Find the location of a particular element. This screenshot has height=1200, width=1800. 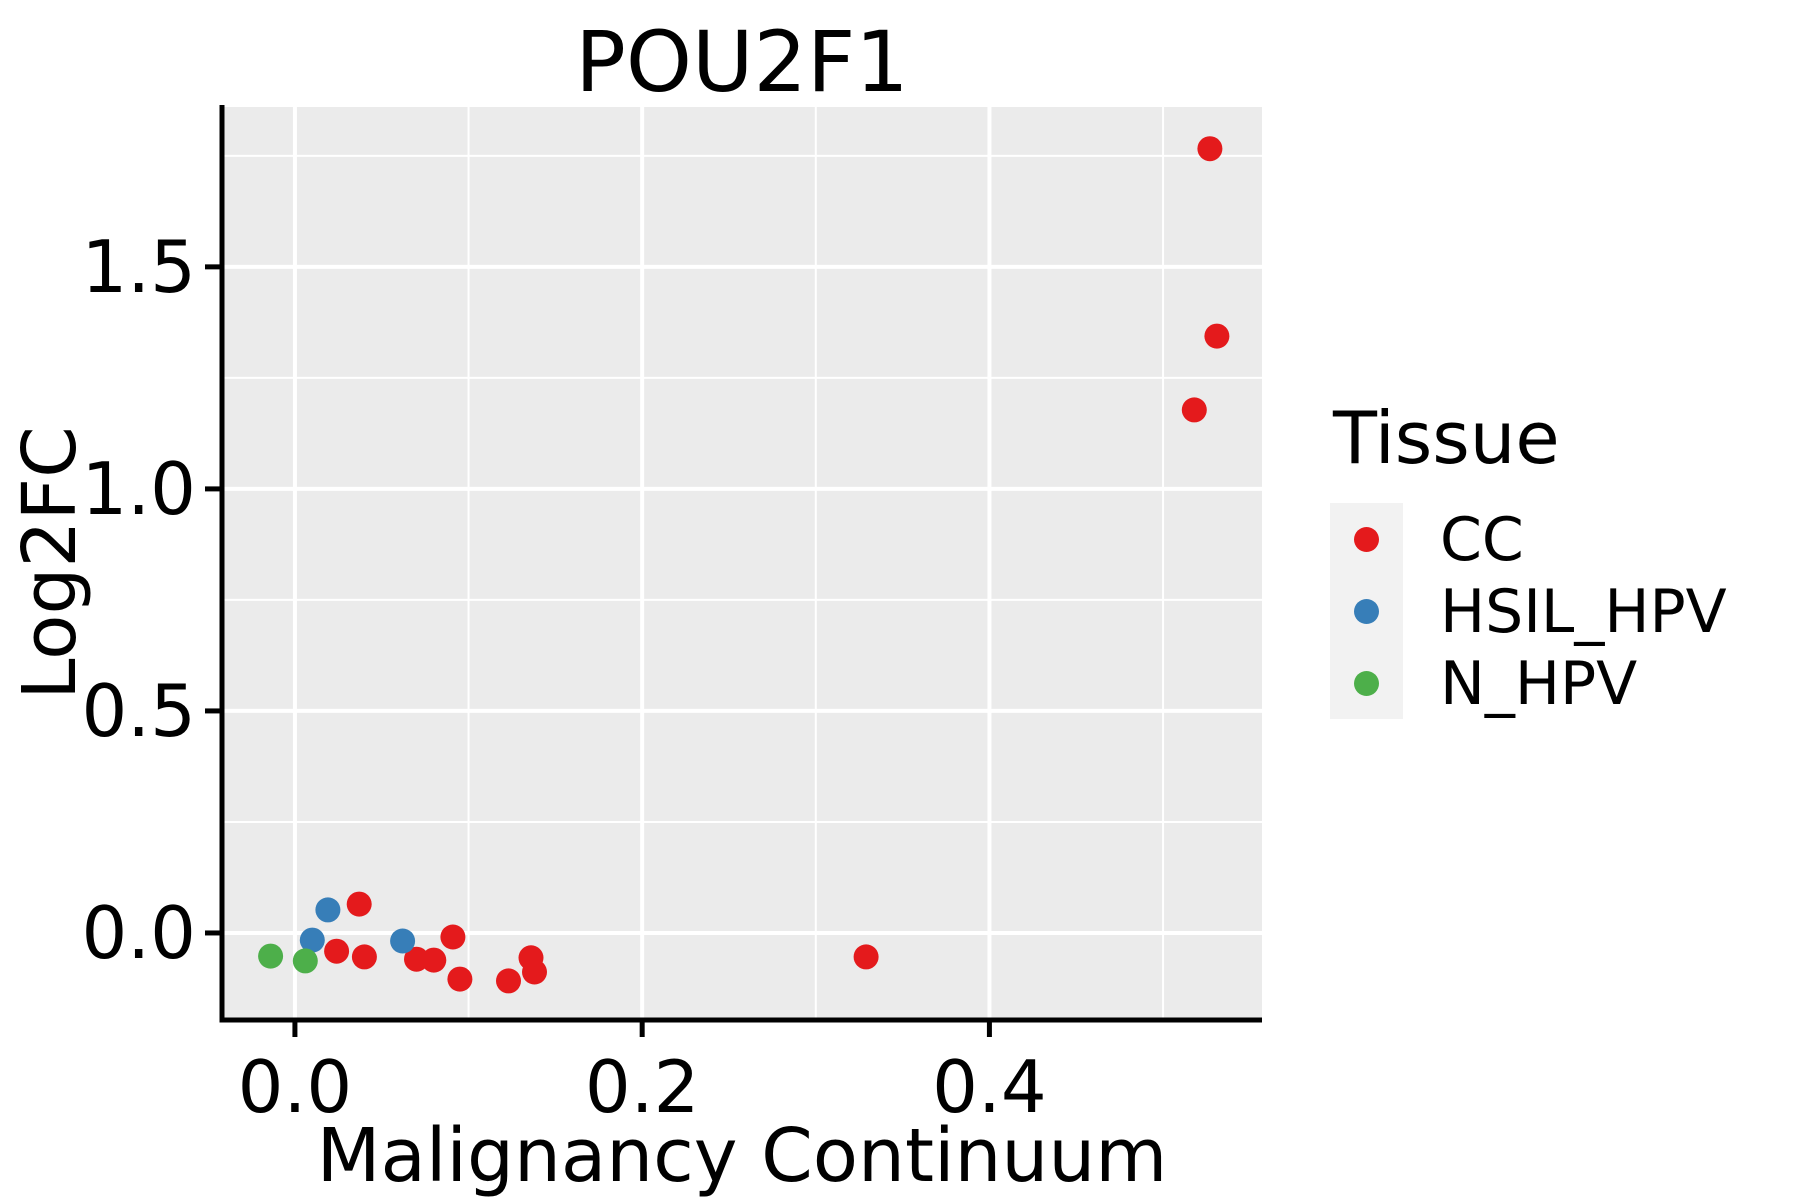

legend-key-n-hpv is located at coordinates (1366, 683).